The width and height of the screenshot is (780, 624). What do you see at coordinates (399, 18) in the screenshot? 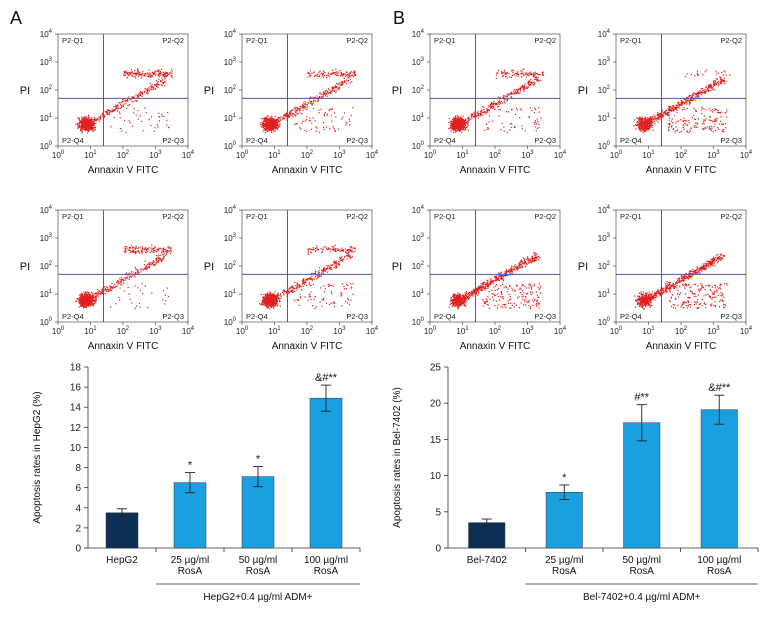
I see `panel-label-b: B` at bounding box center [399, 18].